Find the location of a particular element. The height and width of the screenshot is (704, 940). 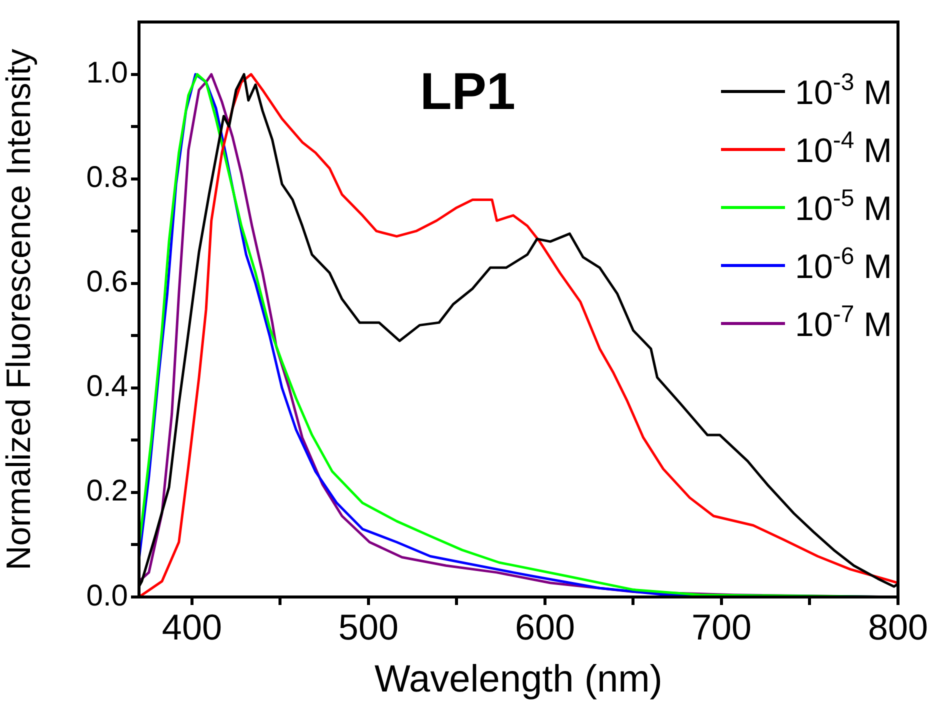

legend-label: 10$^{-3}$ M is located at coordinates (843, 91).